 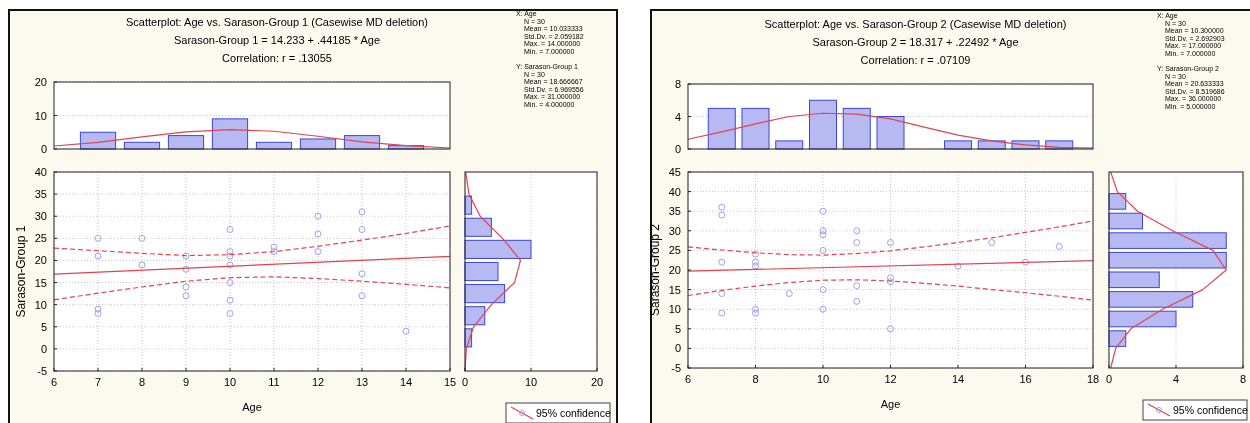 I want to click on y-tick-label: 8, so click(x=677, y=84).